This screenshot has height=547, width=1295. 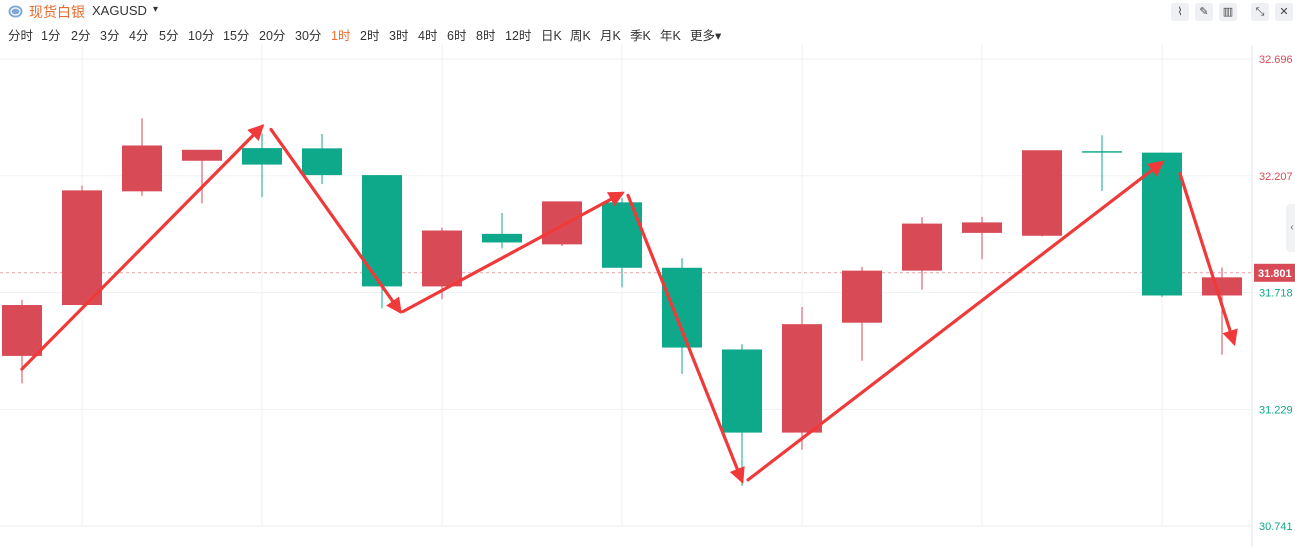 What do you see at coordinates (640, 36) in the screenshot?
I see `timeframe-tab: 季K` at bounding box center [640, 36].